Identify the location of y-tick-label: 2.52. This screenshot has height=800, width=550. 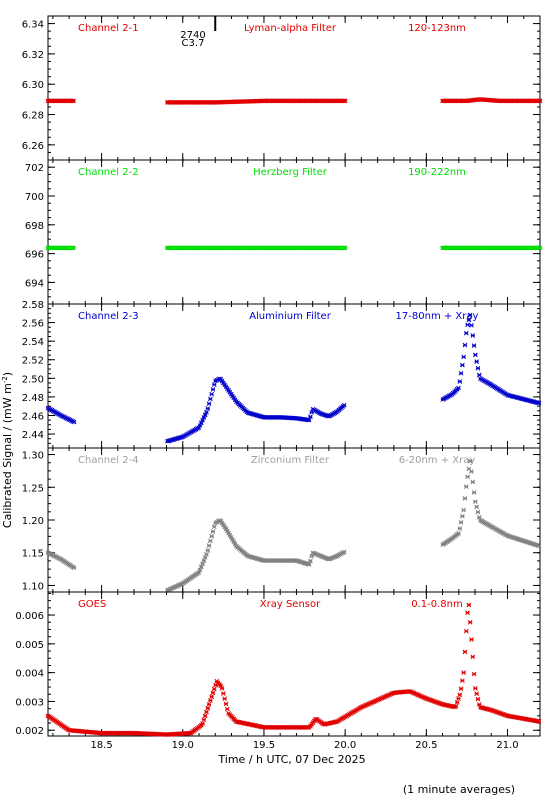
(33, 361).